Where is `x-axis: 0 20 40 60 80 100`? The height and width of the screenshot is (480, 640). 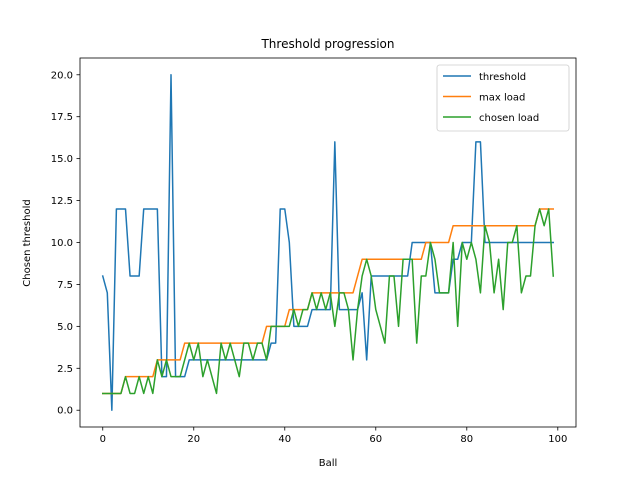 x-axis: 0 20 40 60 80 100 is located at coordinates (333, 436).